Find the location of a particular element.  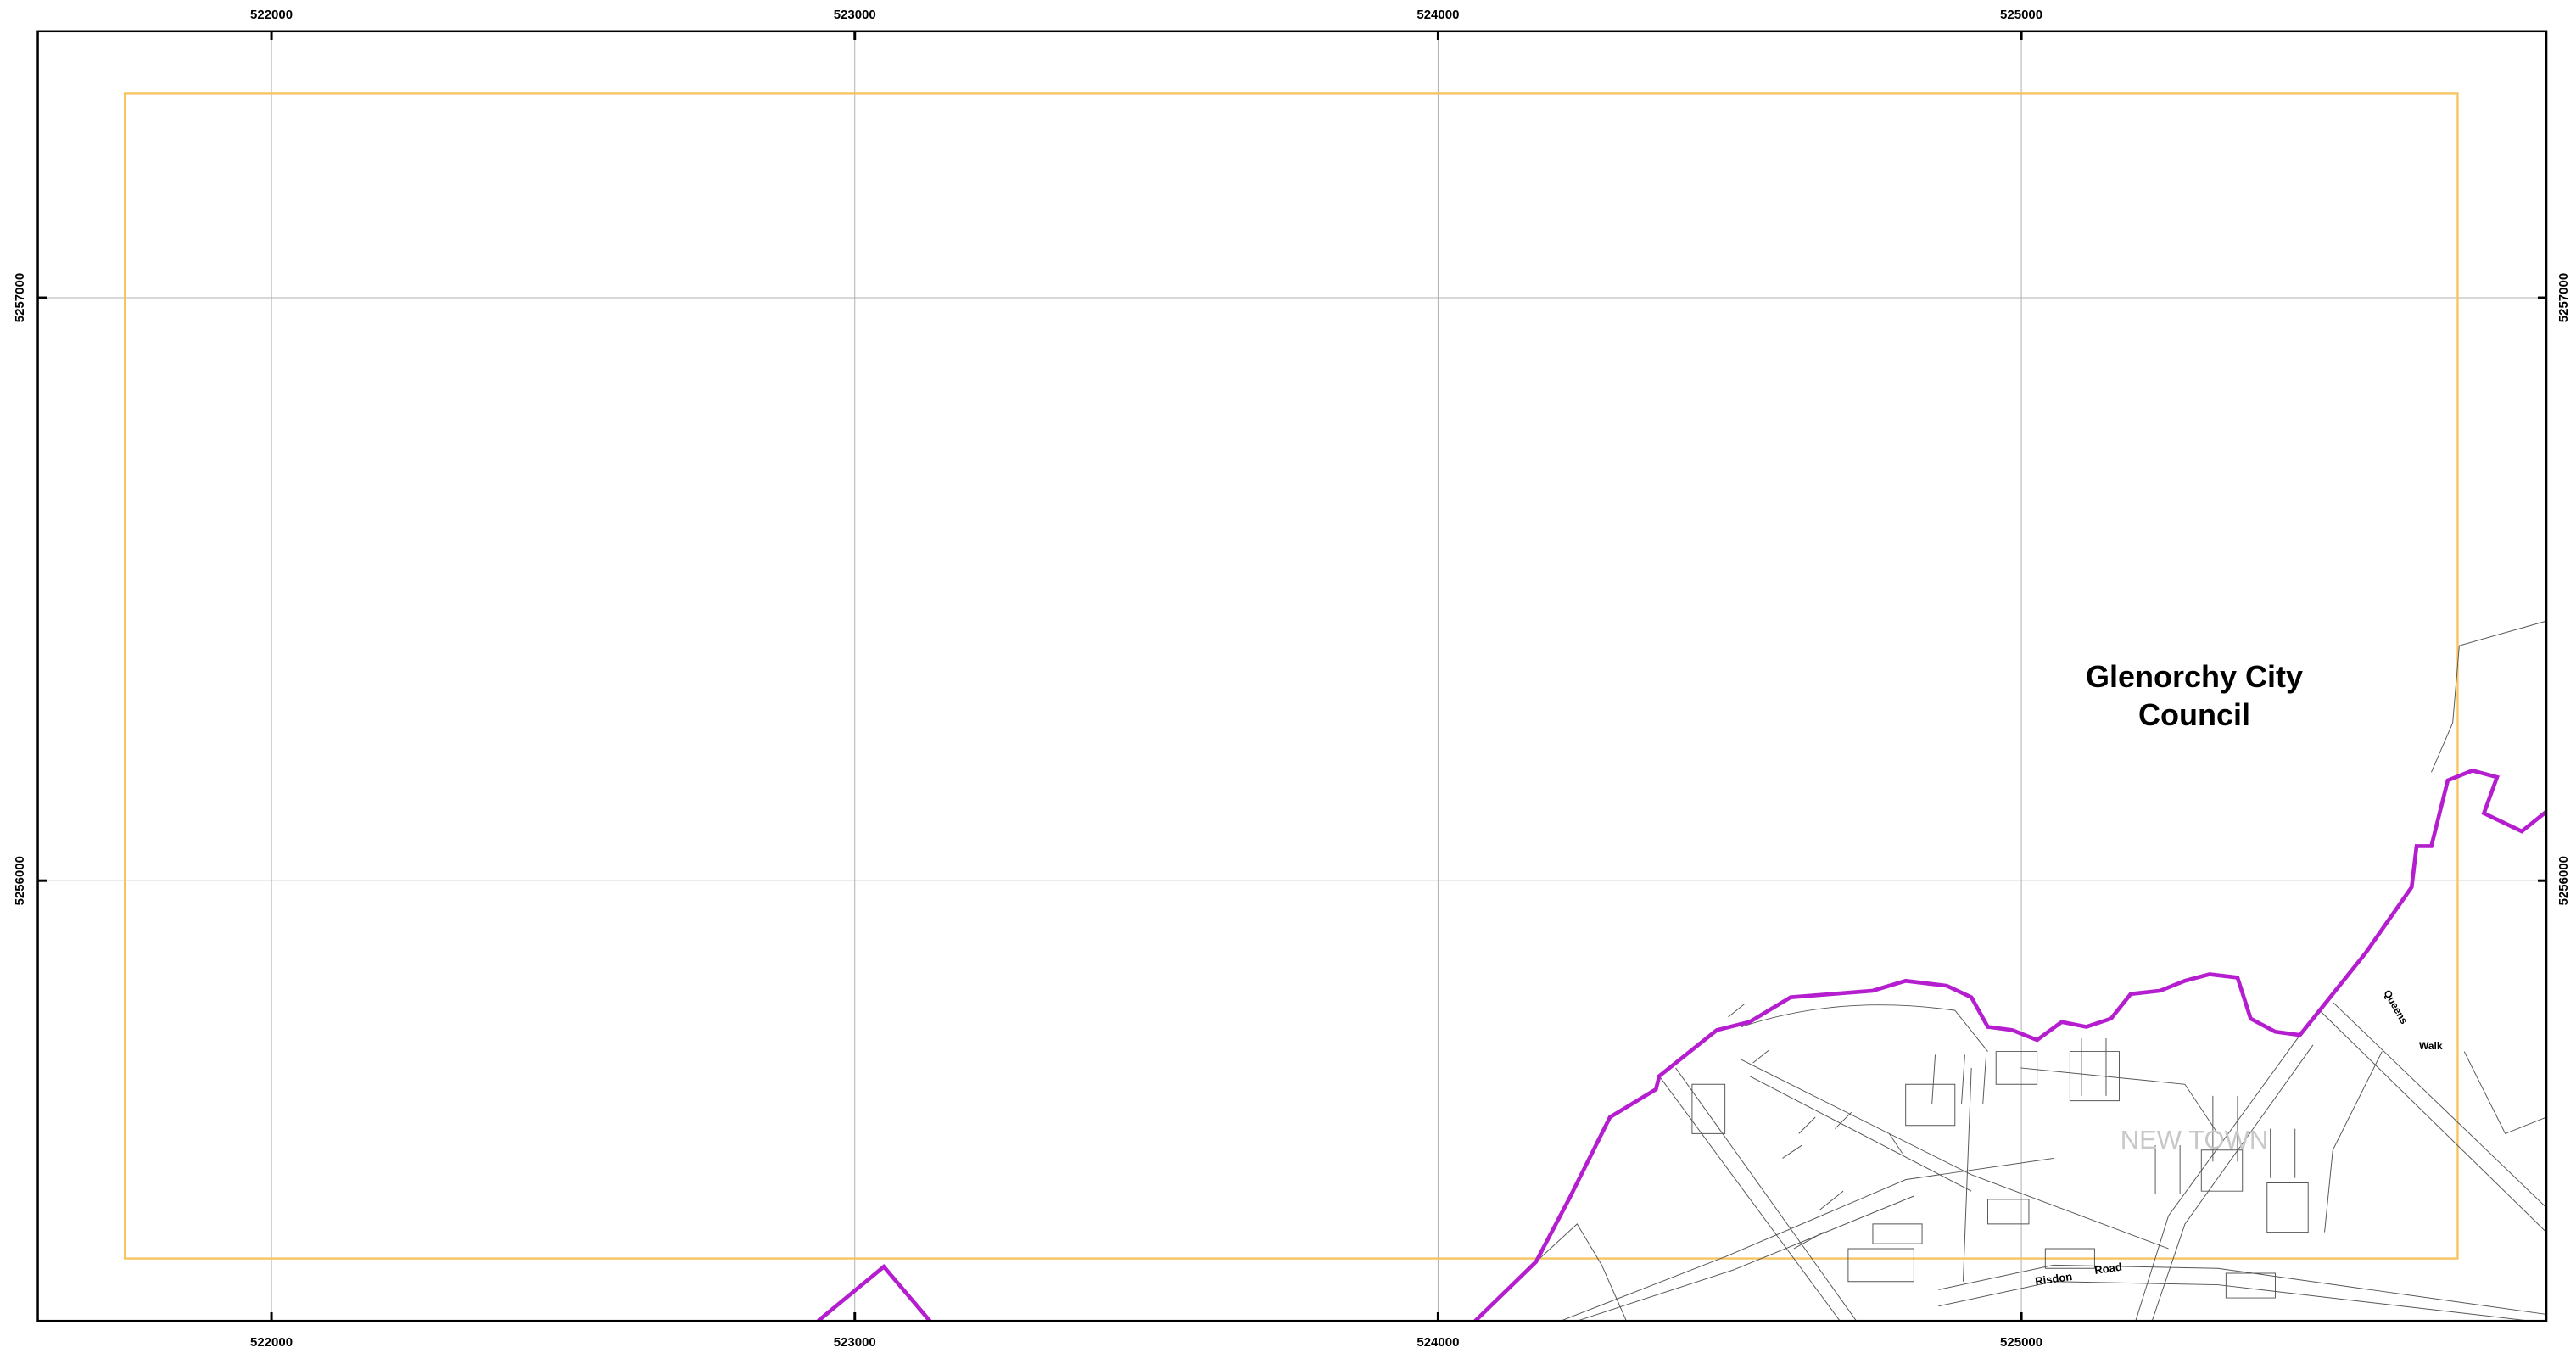

boundary is located at coordinates (874, 1293).